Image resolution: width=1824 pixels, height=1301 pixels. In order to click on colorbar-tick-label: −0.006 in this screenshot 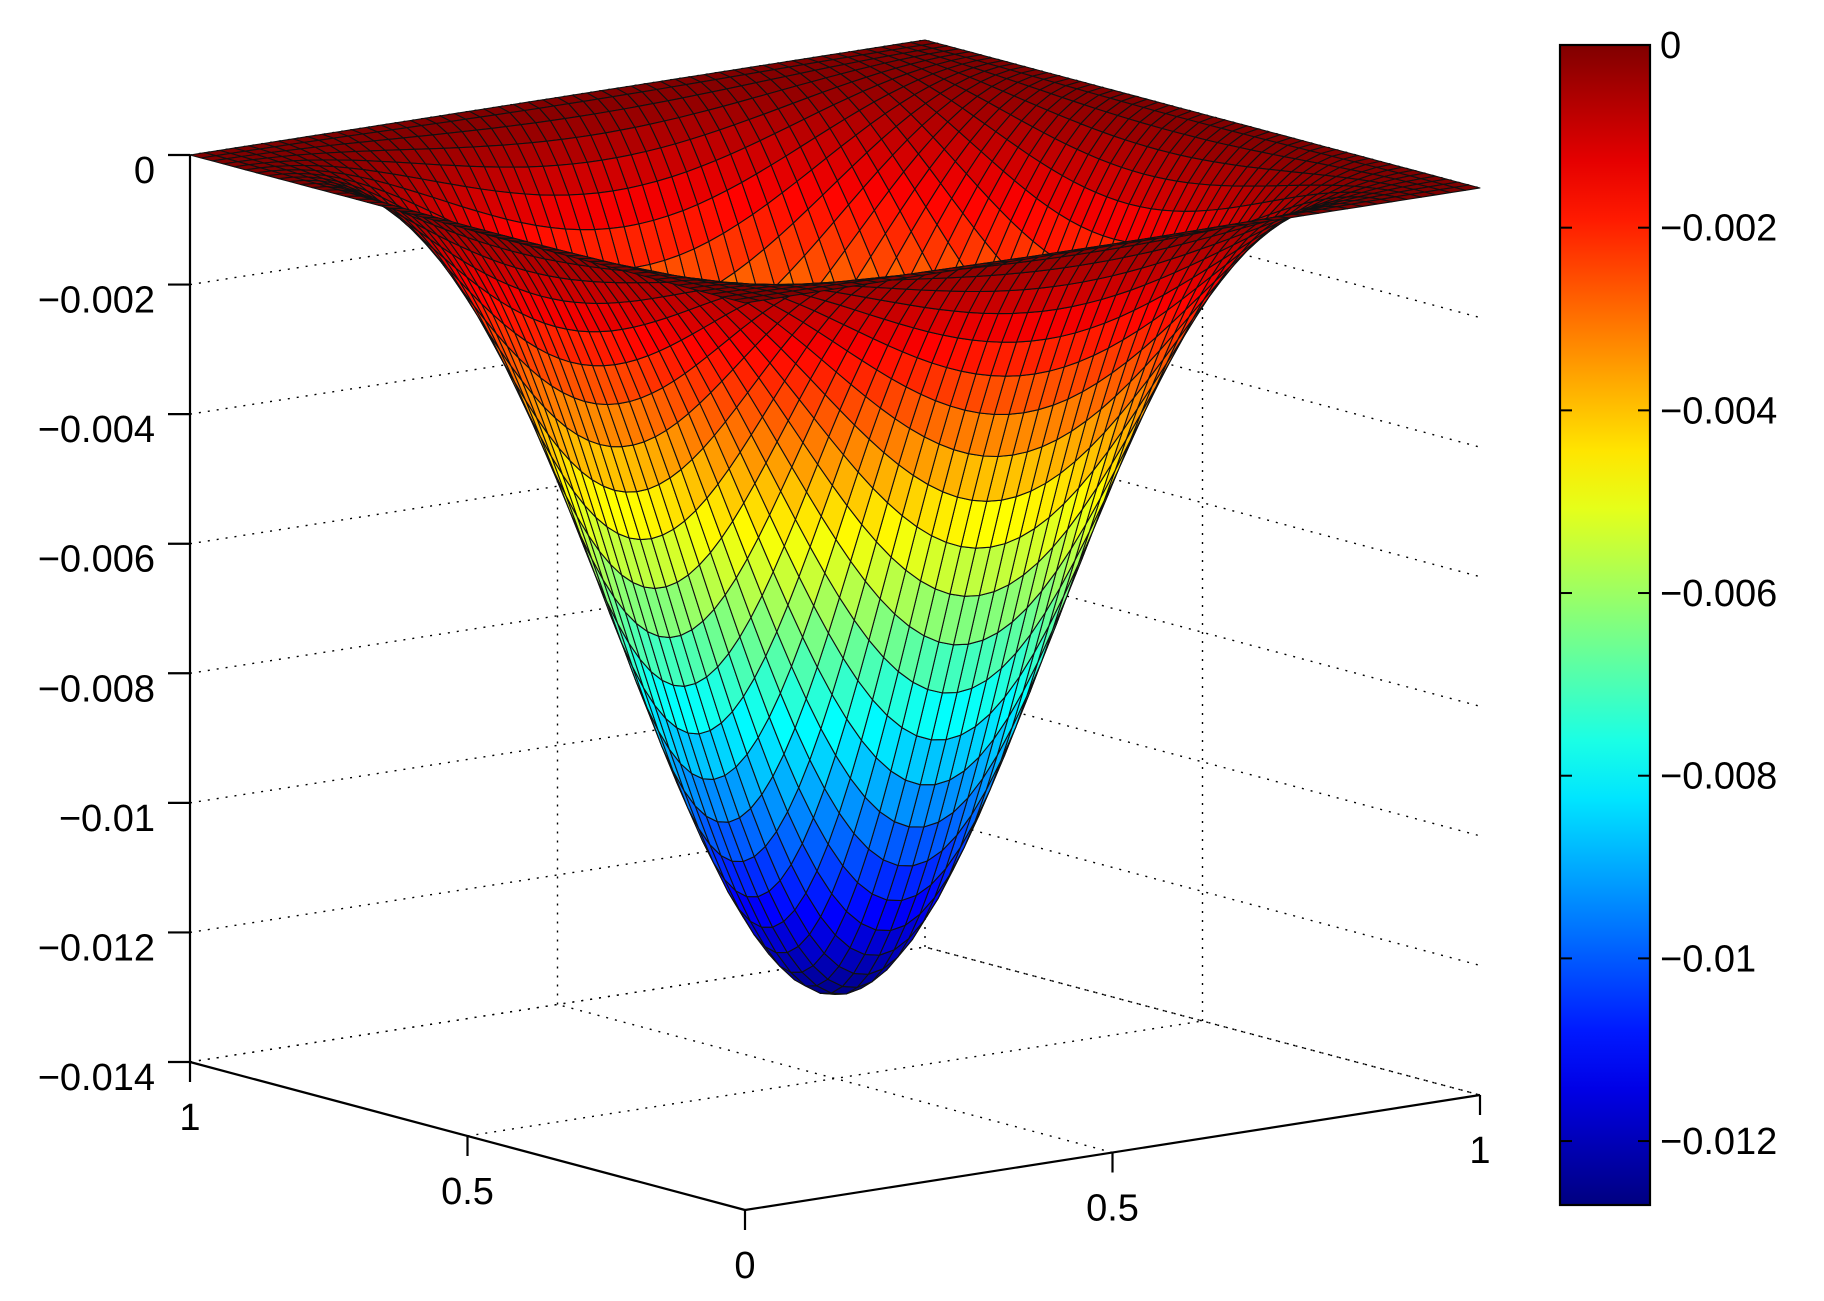, I will do `click(1718, 594)`.